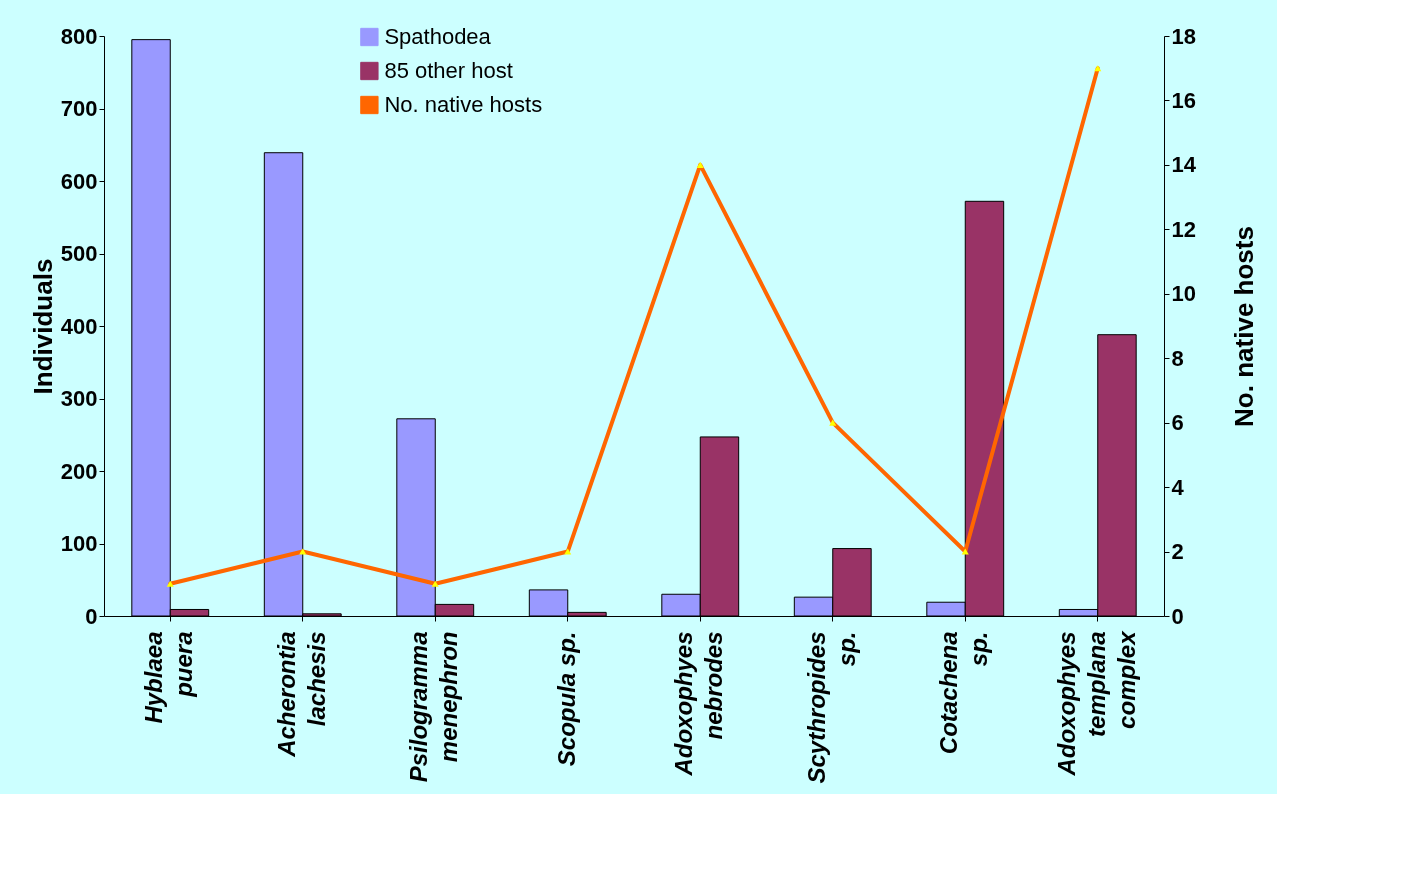 Image resolution: width=1416 pixels, height=879 pixels. I want to click on x-tick-label: Hyblaea puera, so click(169, 677).